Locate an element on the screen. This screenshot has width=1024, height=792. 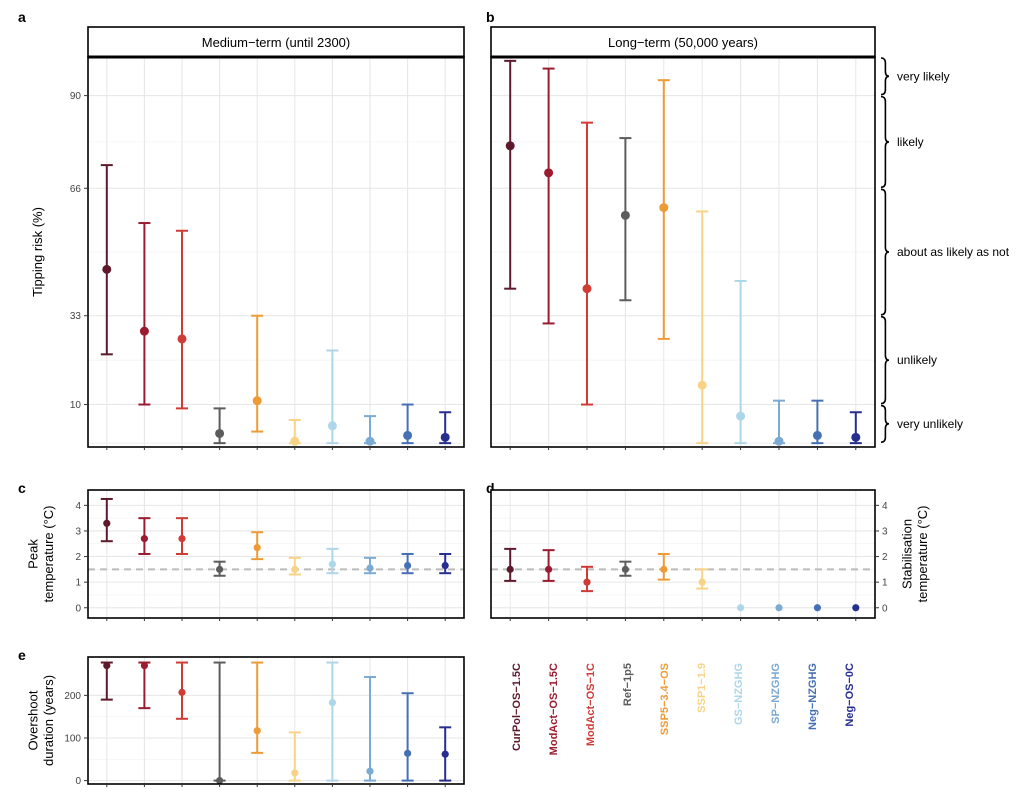
y-axis-title-c: Peaktemperature (°C) is located at coordinates (40, 554).